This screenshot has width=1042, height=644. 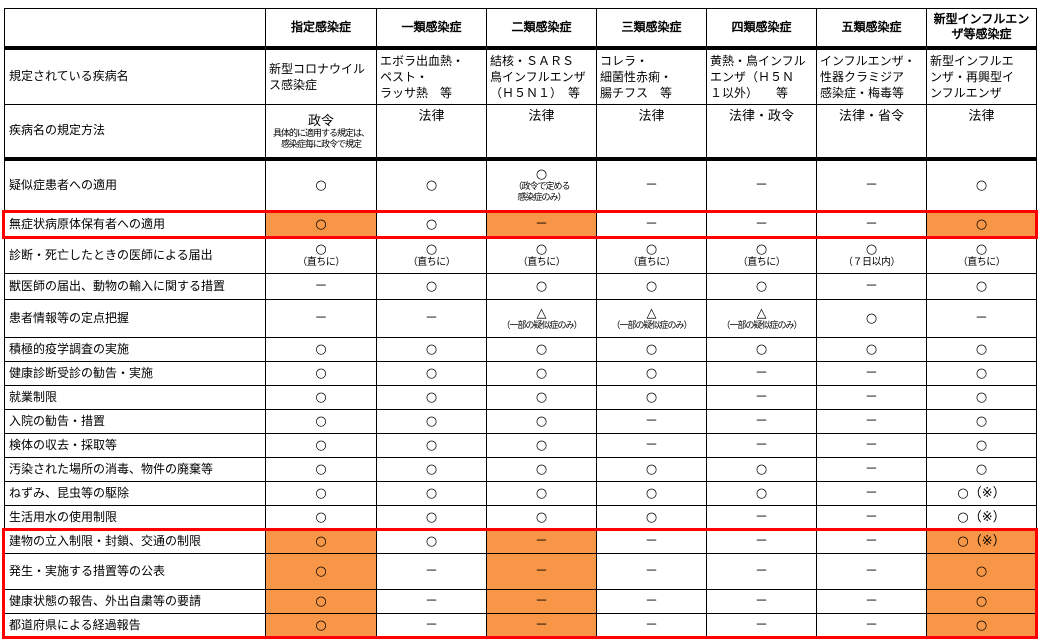 I want to click on row-label: 診断・死亡したときの医師による届出, so click(x=135, y=255).